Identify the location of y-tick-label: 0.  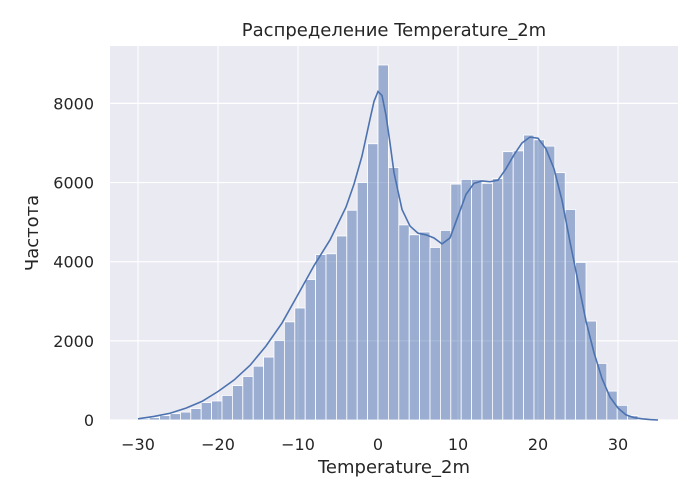
(89, 420).